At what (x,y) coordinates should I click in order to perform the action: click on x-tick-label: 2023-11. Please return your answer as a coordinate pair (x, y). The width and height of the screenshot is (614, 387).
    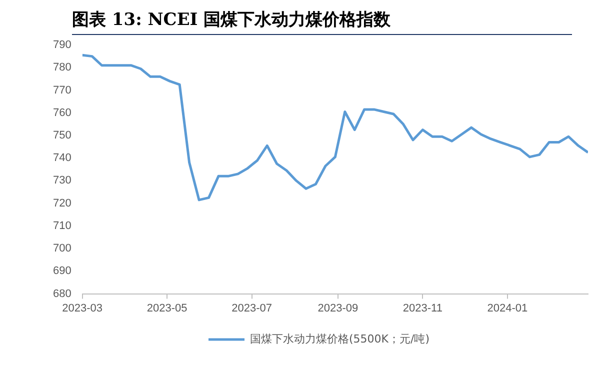
    Looking at the image, I should click on (422, 308).